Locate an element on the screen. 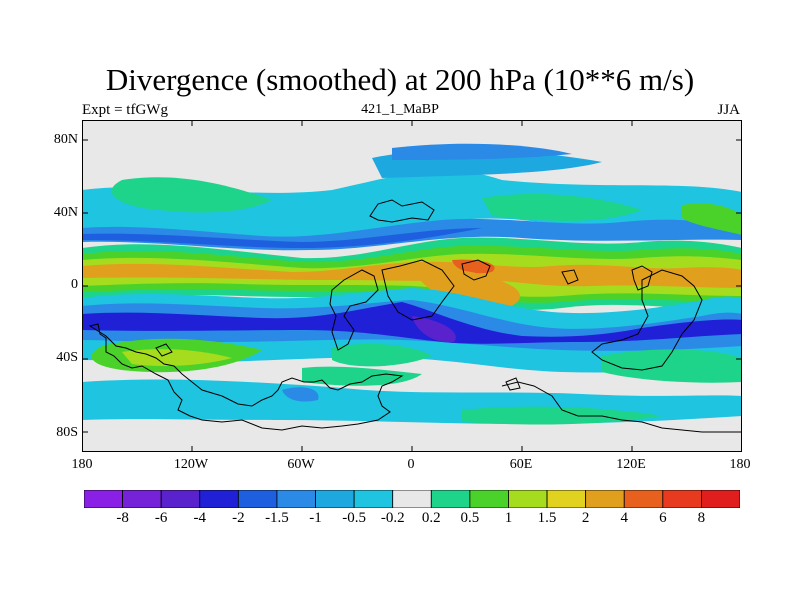 The height and width of the screenshot is (600, 800). colorbar-label: -8 is located at coordinates (122, 518).